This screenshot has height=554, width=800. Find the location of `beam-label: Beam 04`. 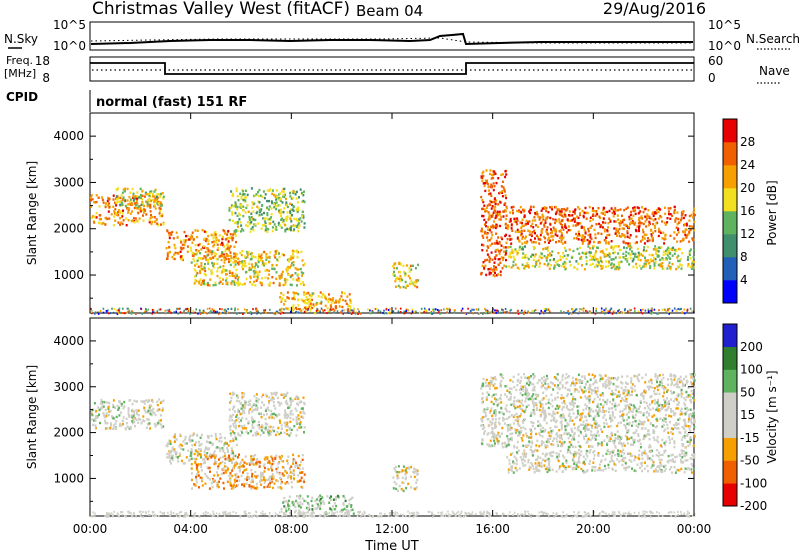

beam-label: Beam 04 is located at coordinates (389, 11).